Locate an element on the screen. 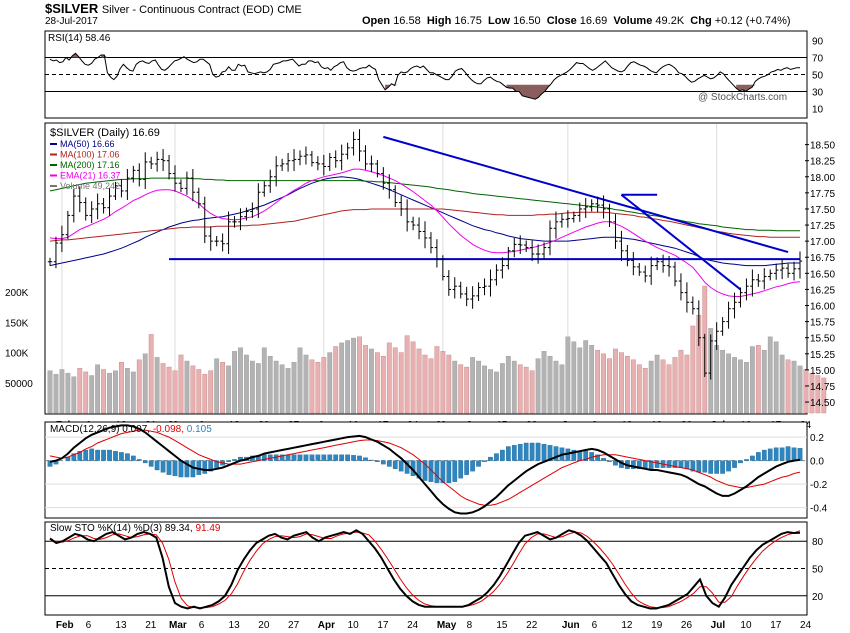 The width and height of the screenshot is (850, 633). date-tick-label-bottom: May is located at coordinates (447, 625).